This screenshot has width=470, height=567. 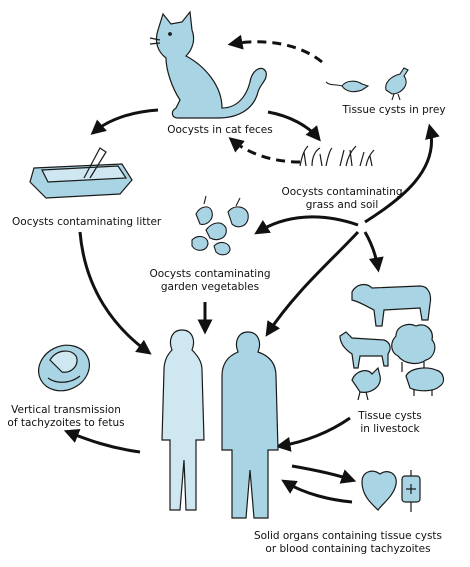 I want to click on arrow-grass-to-cat, so click(x=264, y=150).